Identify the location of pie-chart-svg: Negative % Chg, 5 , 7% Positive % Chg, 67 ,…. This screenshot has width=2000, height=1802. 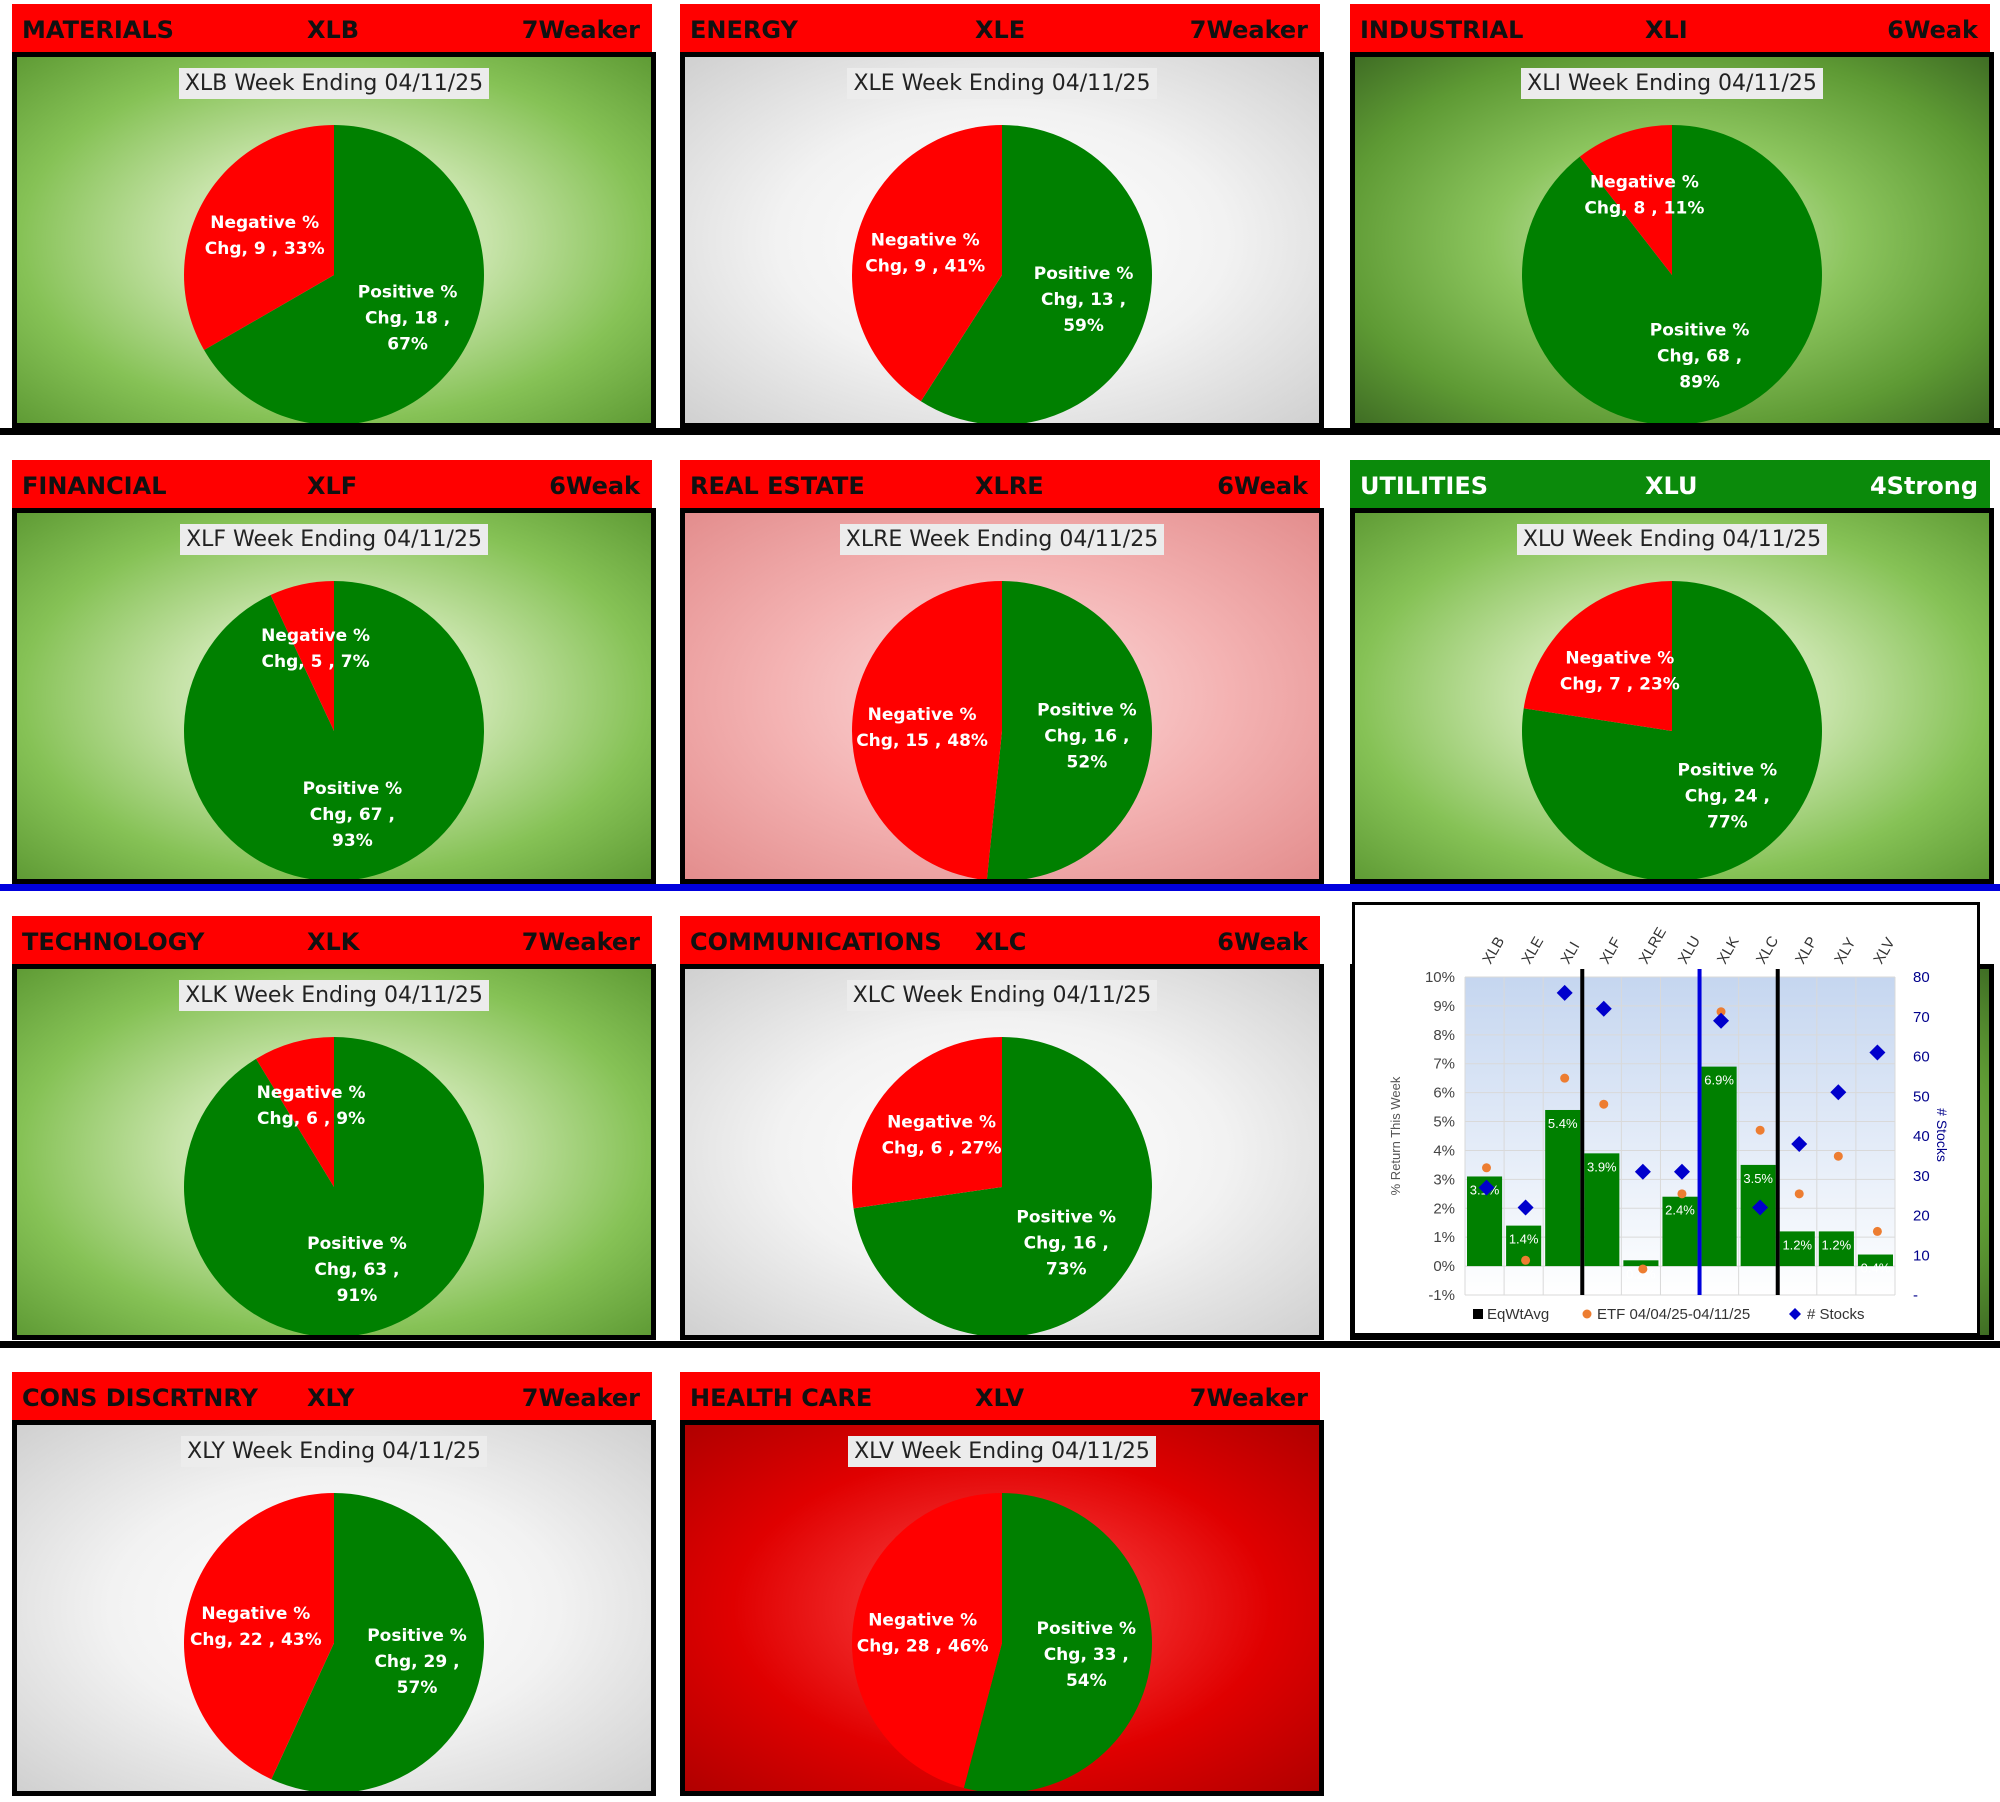
(334, 730).